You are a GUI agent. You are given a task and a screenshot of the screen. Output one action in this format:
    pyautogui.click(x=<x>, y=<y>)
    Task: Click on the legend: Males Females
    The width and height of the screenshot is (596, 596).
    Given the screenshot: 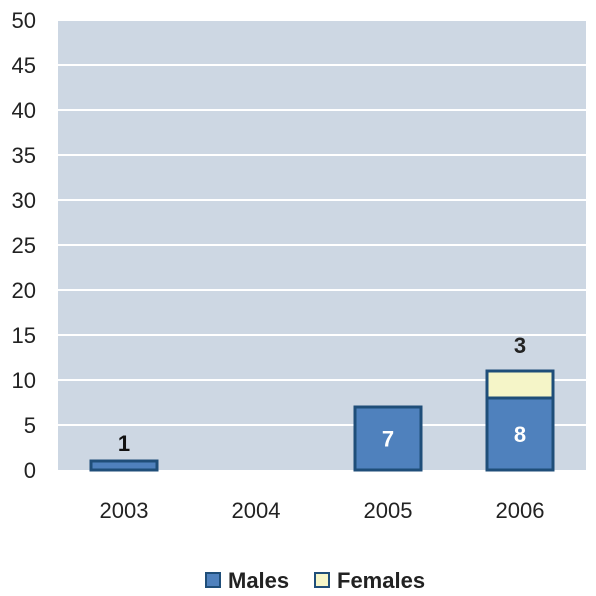 What is the action you would take?
    pyautogui.click(x=315, y=580)
    